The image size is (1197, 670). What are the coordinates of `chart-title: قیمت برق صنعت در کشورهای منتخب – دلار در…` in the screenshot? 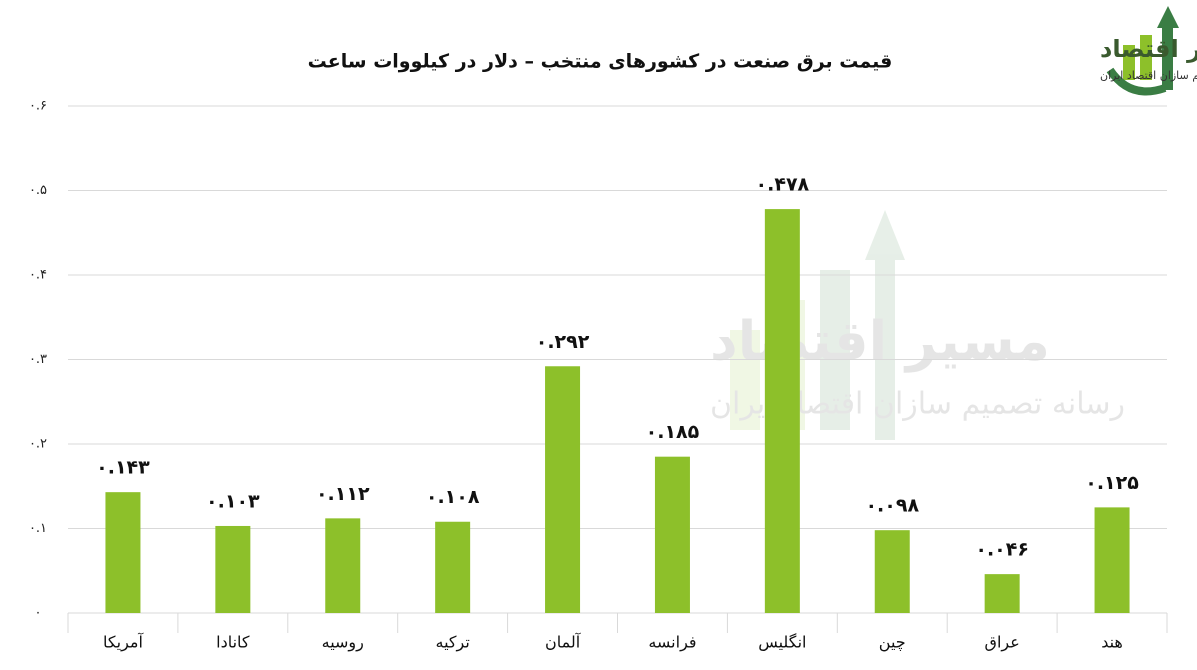 It's located at (600, 62).